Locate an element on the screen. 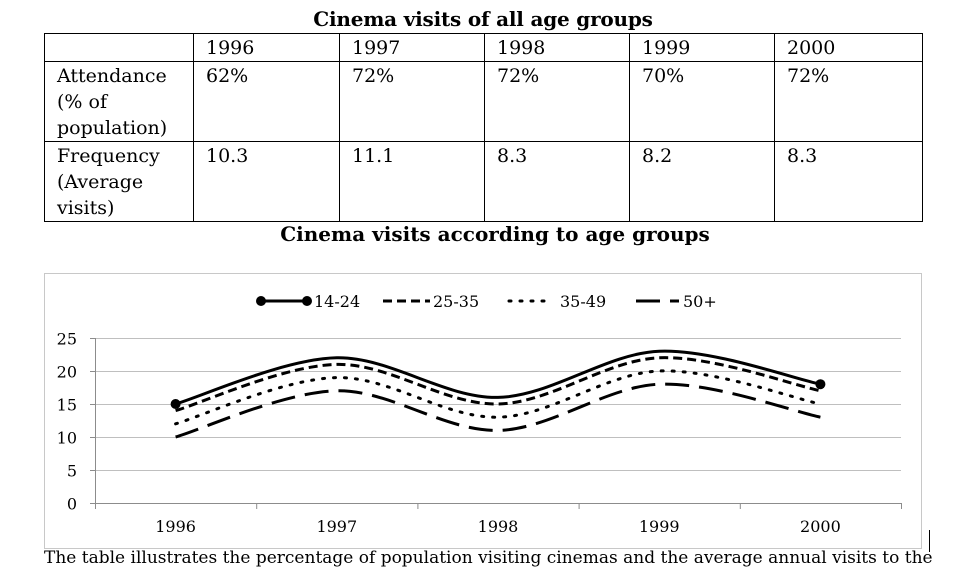  table-header-row: 1996 1997 1998 1999 2000 is located at coordinates (483, 47).